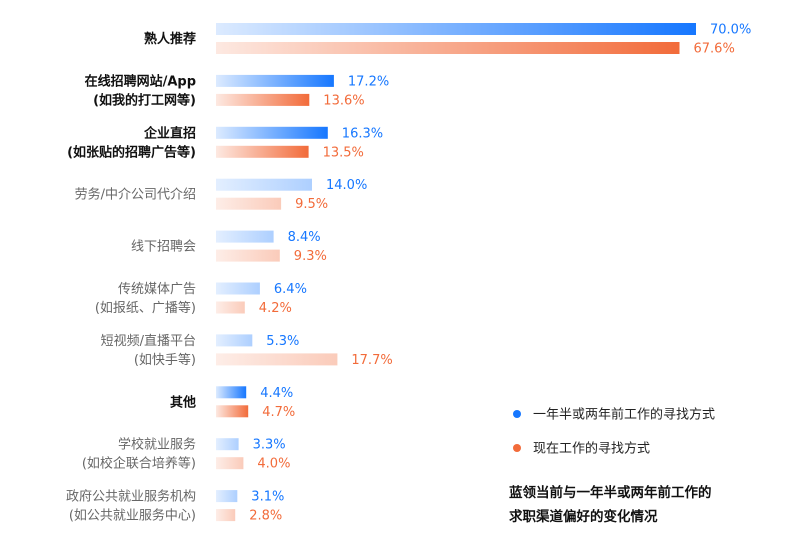 The height and width of the screenshot is (541, 800). Describe the element at coordinates (517, 448) in the screenshot. I see `legend-marker-orange` at that location.